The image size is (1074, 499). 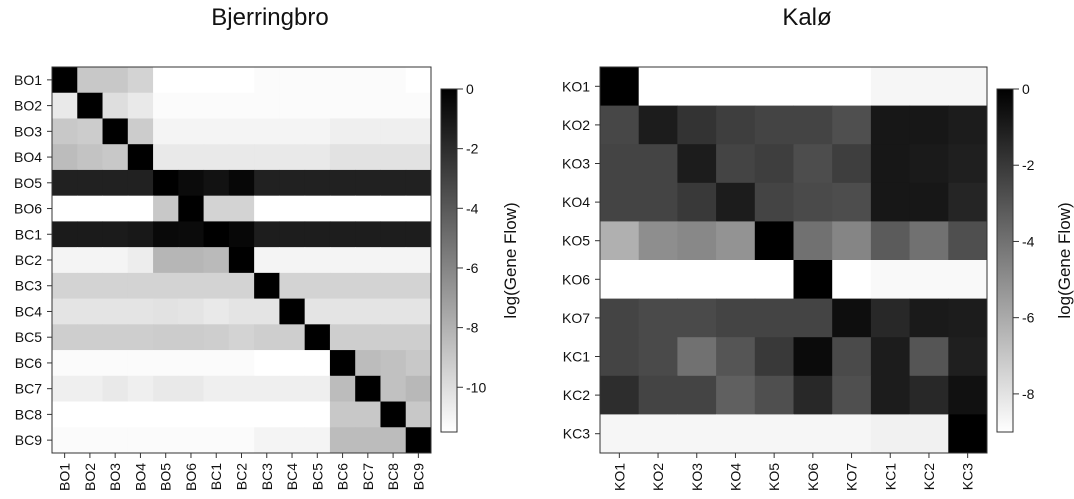 I want to click on x-tick-label: BO2, so click(x=90, y=477).